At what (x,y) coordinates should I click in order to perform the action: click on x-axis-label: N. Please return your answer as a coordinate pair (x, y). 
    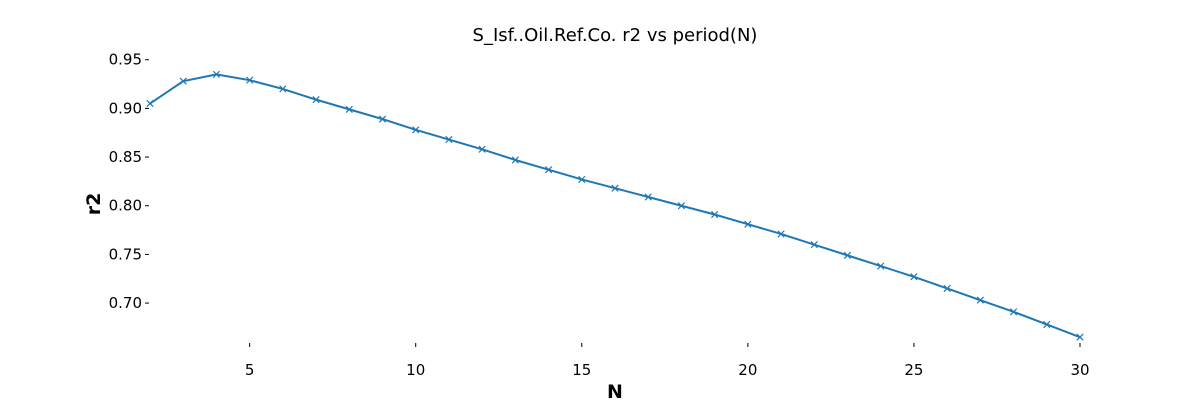
    Looking at the image, I should click on (615, 390).